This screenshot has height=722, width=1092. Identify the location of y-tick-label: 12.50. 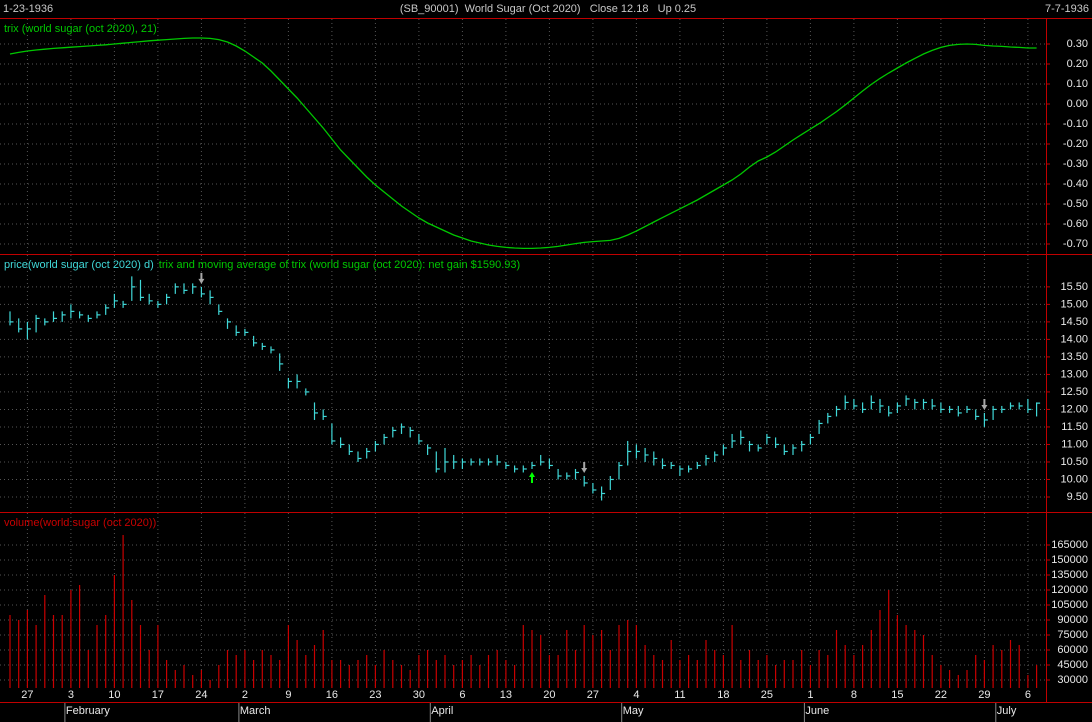
(1074, 392).